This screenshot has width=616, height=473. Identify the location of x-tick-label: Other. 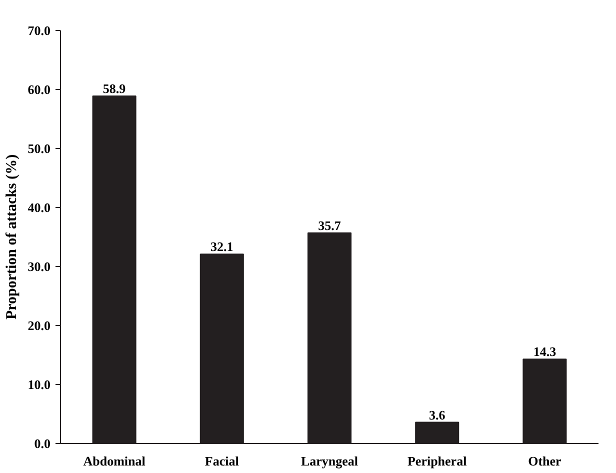
(545, 461).